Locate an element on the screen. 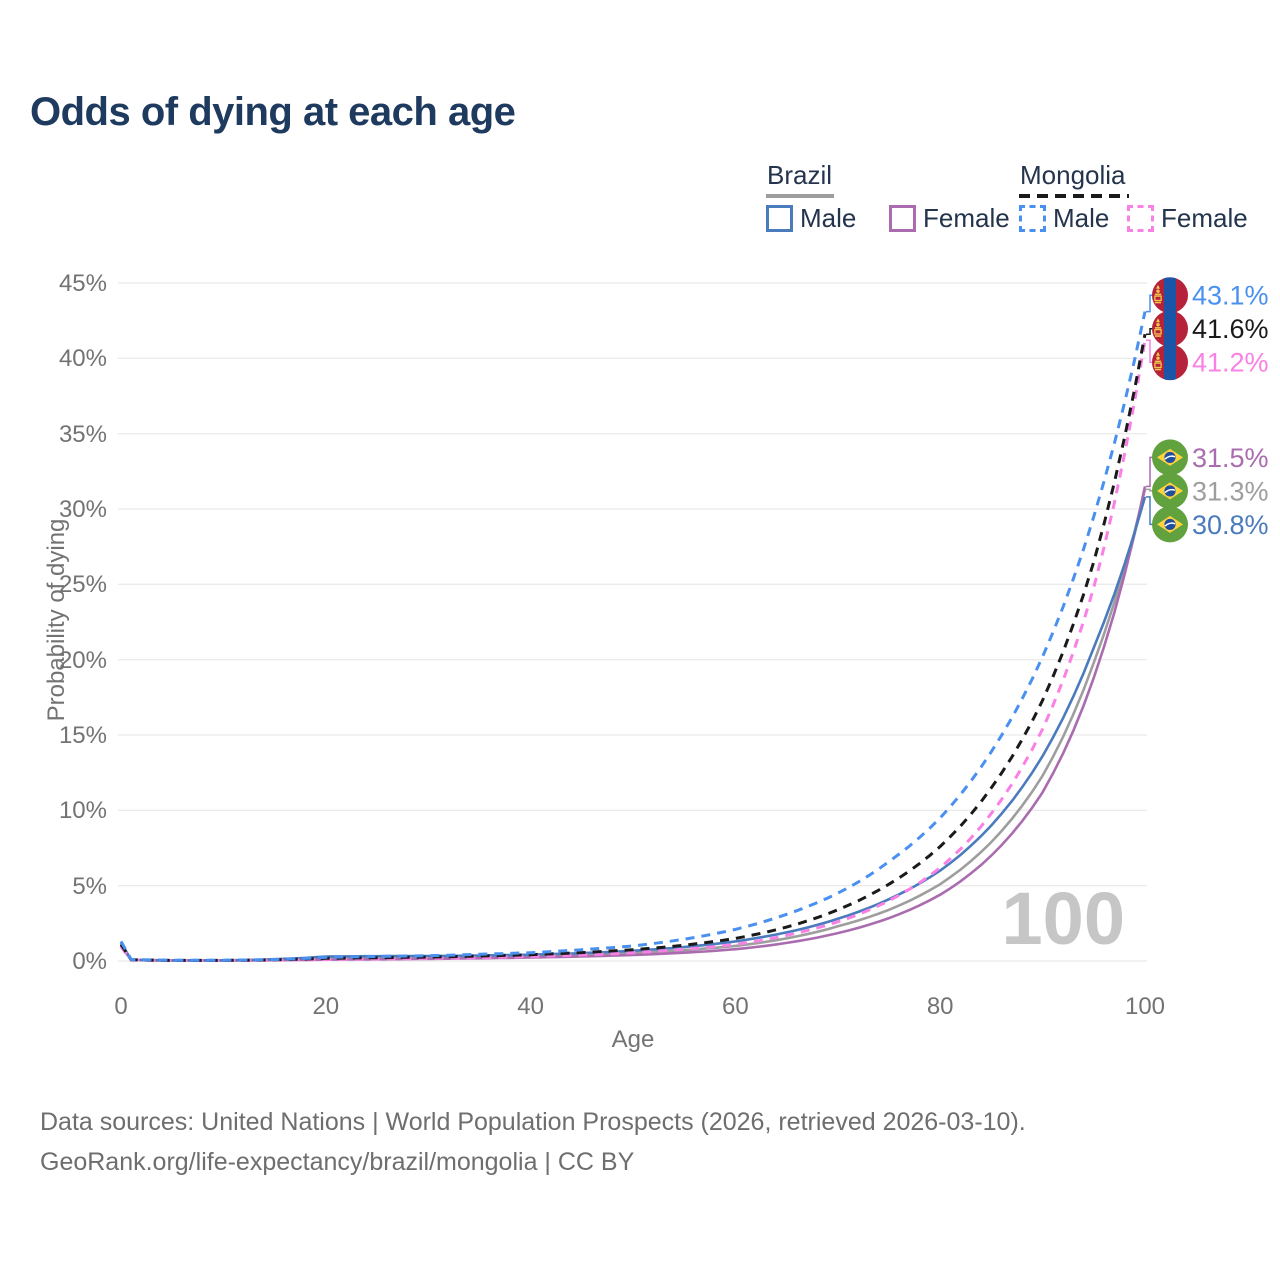 This screenshot has width=1280, height=1280. y-tick-label: 0% is located at coordinates (89, 961).